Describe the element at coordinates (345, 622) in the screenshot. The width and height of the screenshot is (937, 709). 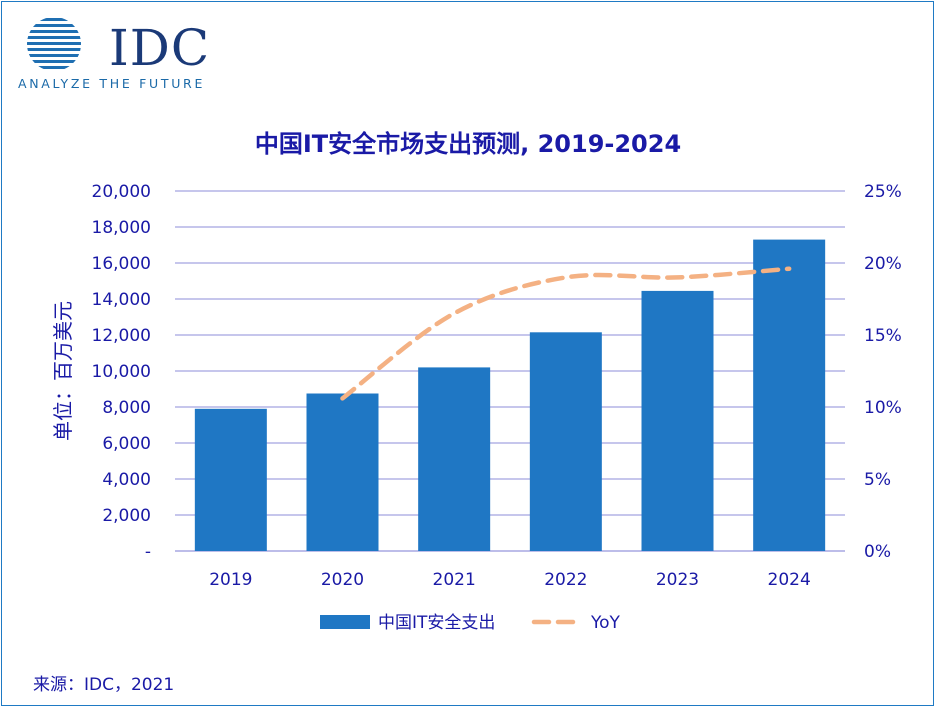
I see `legend-swatch-bar` at that location.